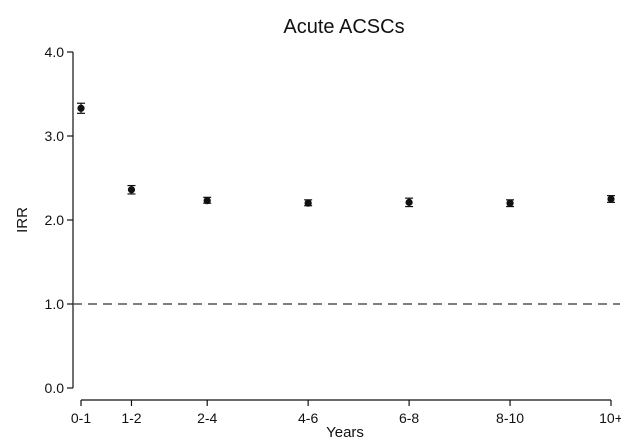 This screenshot has width=621, height=439. I want to click on x-tick-label: 2-4, so click(207, 418).